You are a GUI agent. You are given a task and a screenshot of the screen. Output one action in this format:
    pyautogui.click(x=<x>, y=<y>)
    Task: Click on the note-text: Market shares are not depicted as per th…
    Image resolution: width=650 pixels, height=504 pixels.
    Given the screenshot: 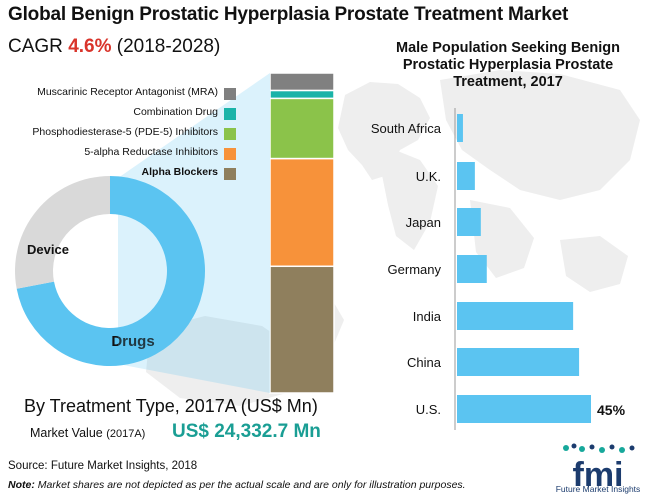 What is the action you would take?
    pyautogui.click(x=251, y=485)
    